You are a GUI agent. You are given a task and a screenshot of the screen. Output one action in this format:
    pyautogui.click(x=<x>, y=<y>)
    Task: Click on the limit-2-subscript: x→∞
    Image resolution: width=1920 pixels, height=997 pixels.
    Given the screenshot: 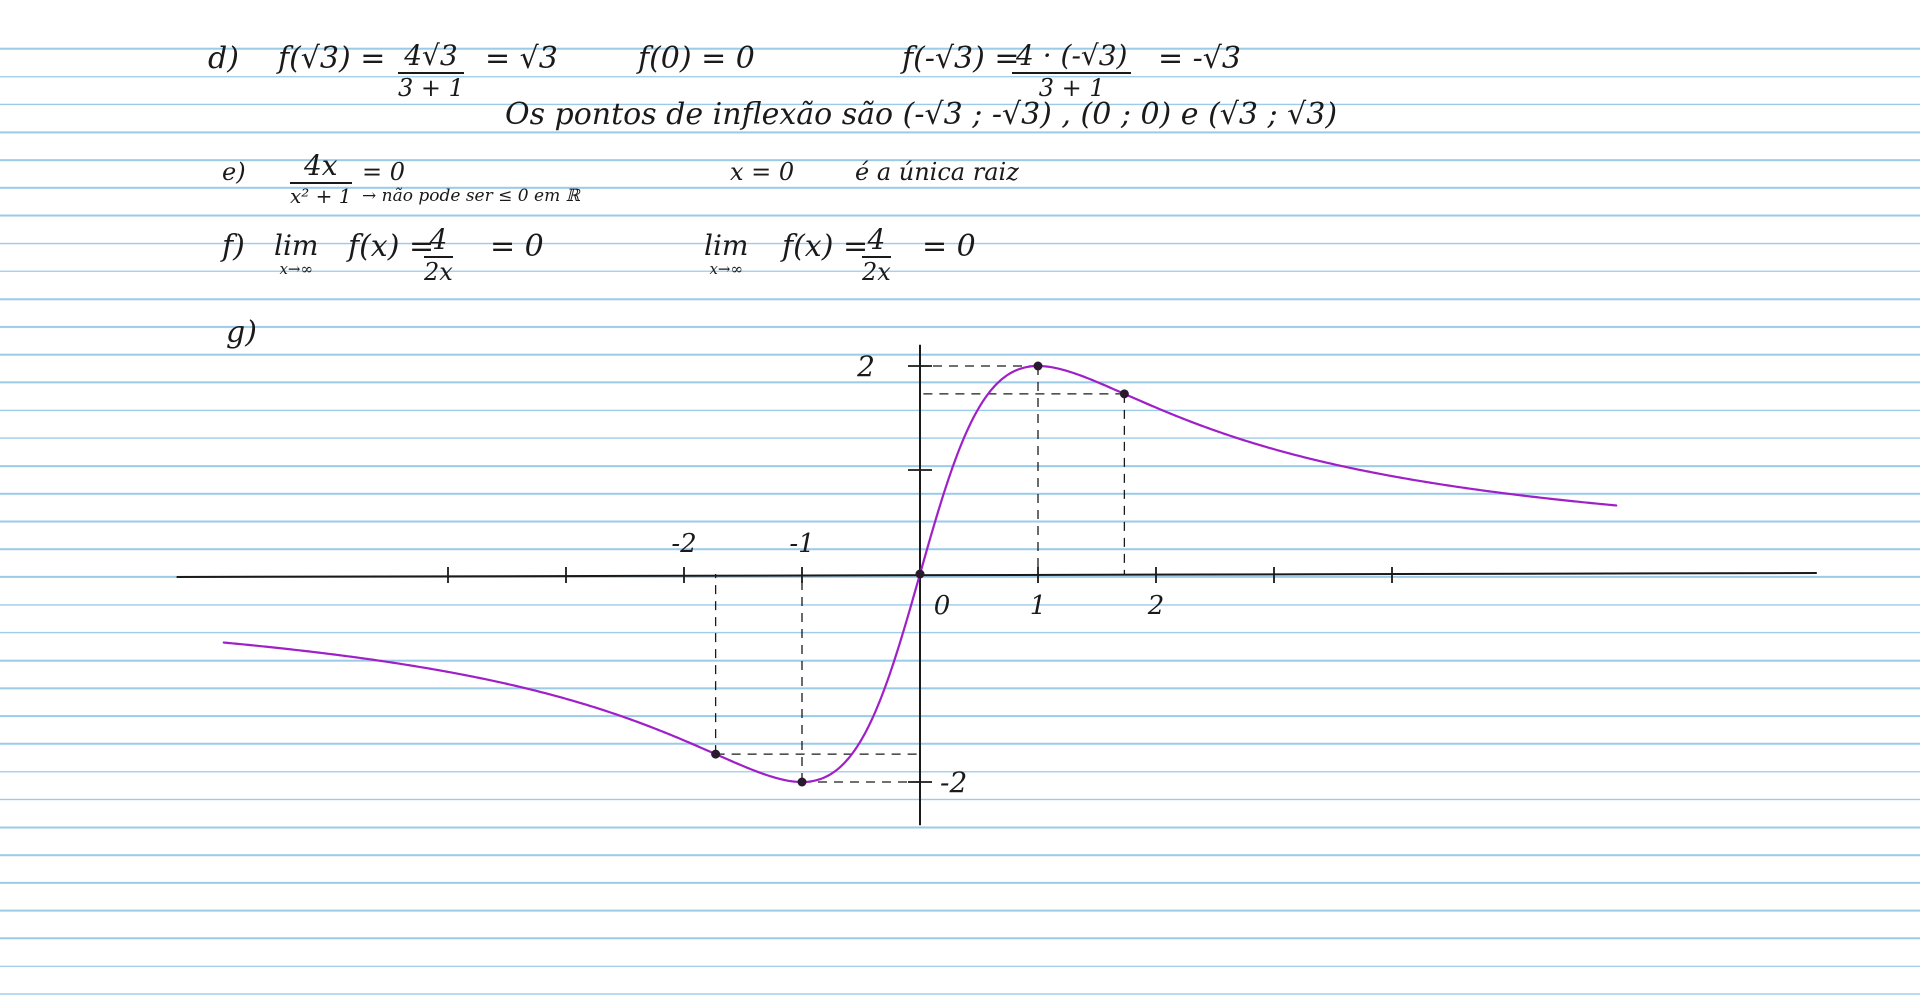 What is the action you would take?
    pyautogui.click(x=726, y=269)
    